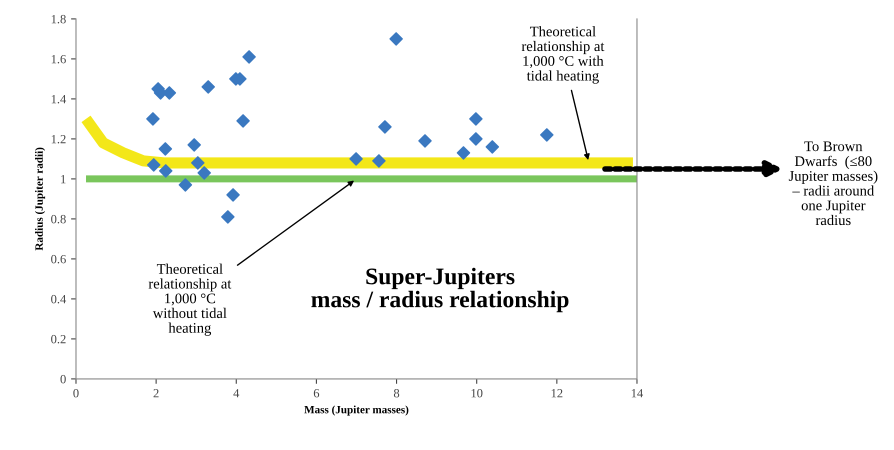 The width and height of the screenshot is (894, 450). Describe the element at coordinates (76, 393) in the screenshot. I see `x-tick-label: 0` at that location.